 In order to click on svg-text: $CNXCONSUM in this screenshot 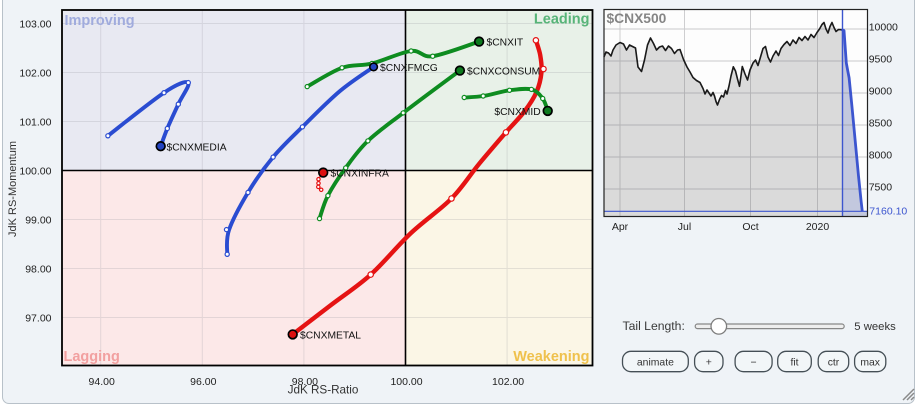, I will do `click(503, 71)`.